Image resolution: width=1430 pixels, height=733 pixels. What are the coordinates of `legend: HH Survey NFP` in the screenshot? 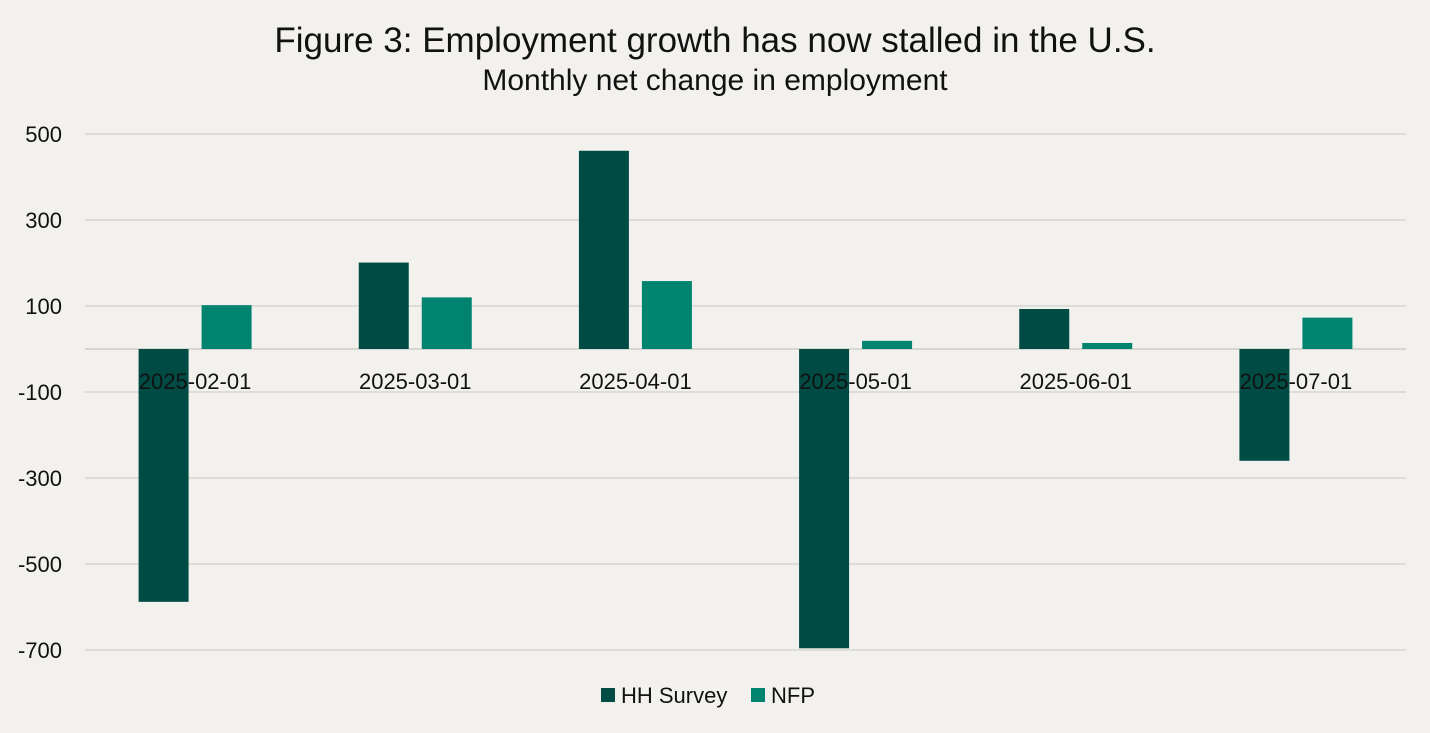 It's located at (708, 695).